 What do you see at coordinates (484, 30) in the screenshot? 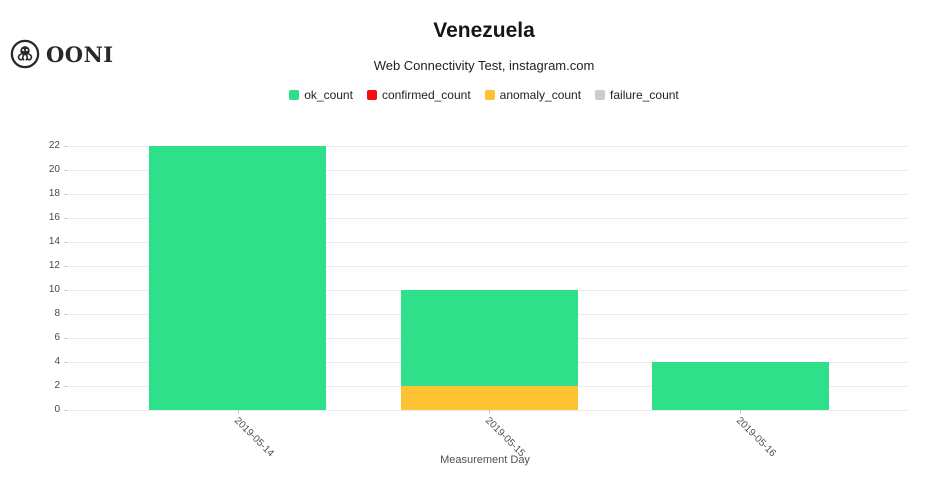
I see `chart-title: Venezuela` at bounding box center [484, 30].